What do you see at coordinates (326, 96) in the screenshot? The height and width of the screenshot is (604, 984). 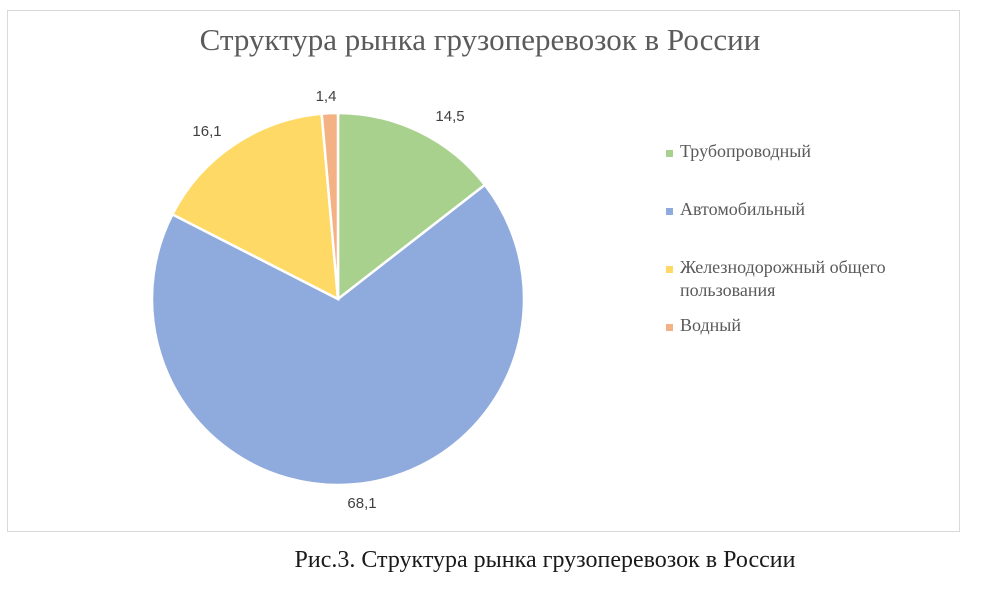 I see `data-label: 1,4` at bounding box center [326, 96].